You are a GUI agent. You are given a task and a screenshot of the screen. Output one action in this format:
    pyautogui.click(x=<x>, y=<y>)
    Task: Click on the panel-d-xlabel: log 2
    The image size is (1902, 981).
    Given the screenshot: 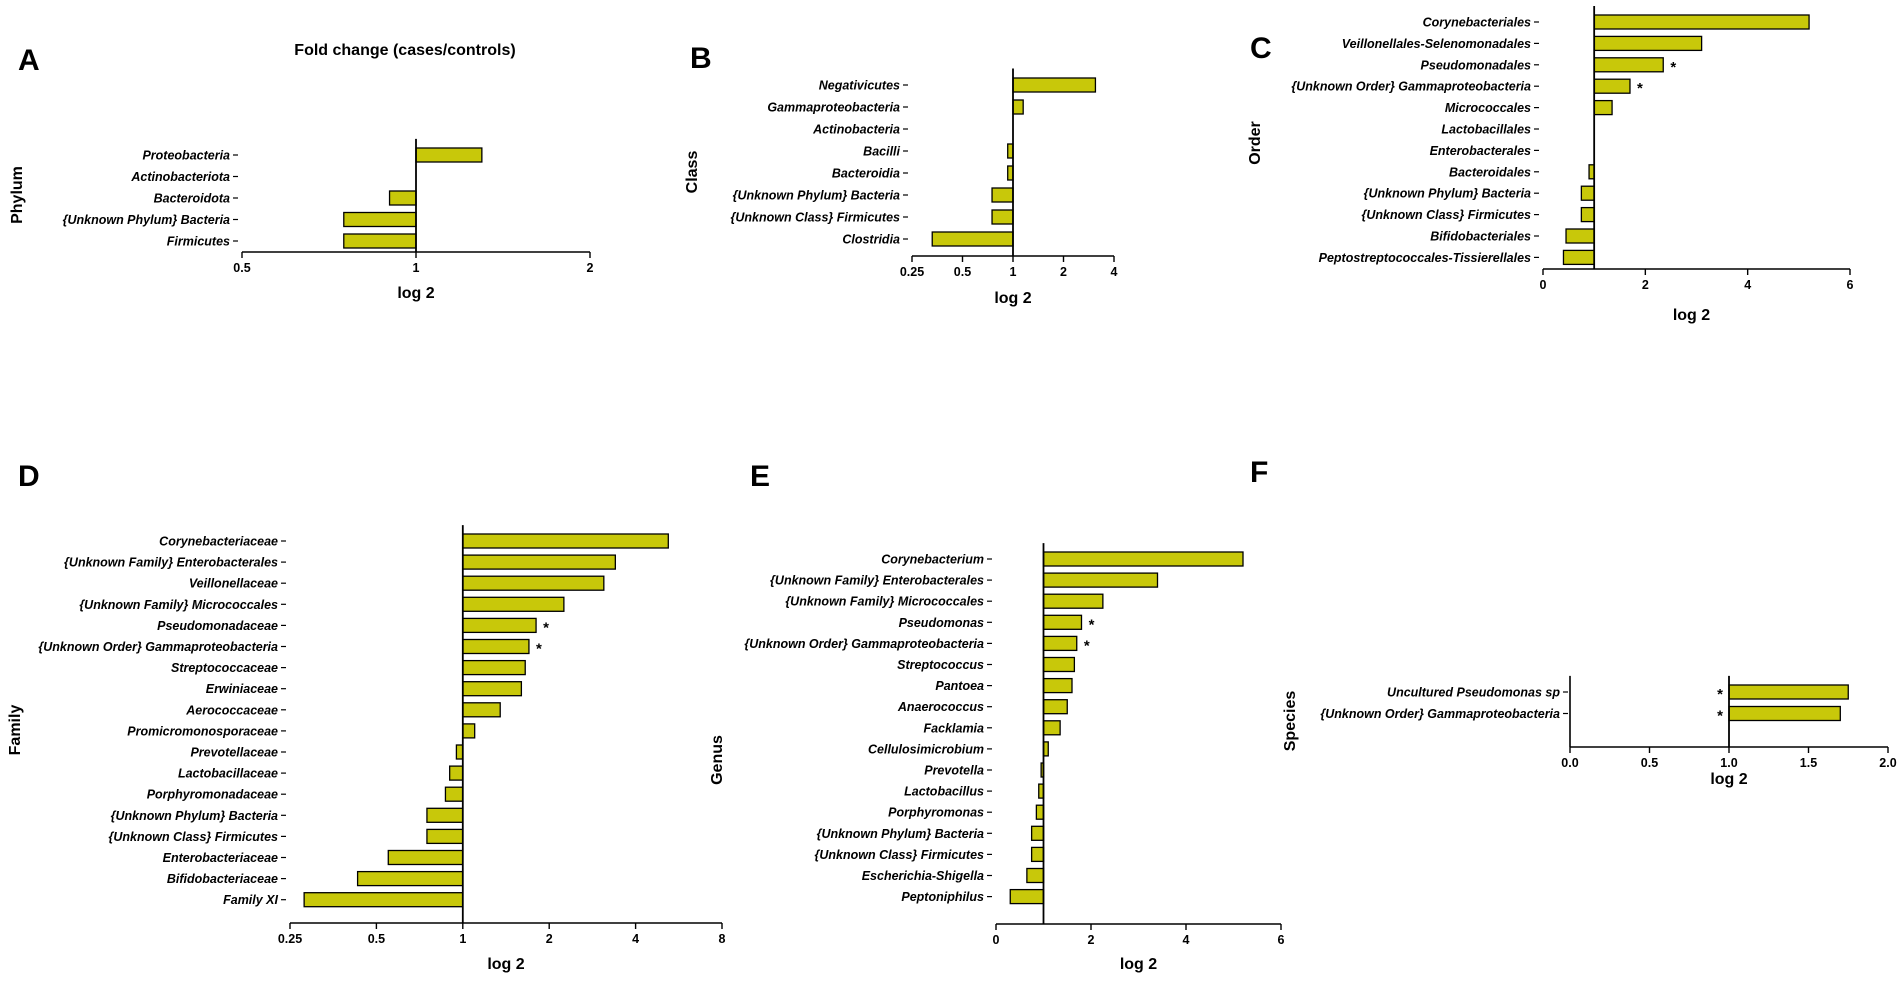 What is the action you would take?
    pyautogui.click(x=505, y=964)
    